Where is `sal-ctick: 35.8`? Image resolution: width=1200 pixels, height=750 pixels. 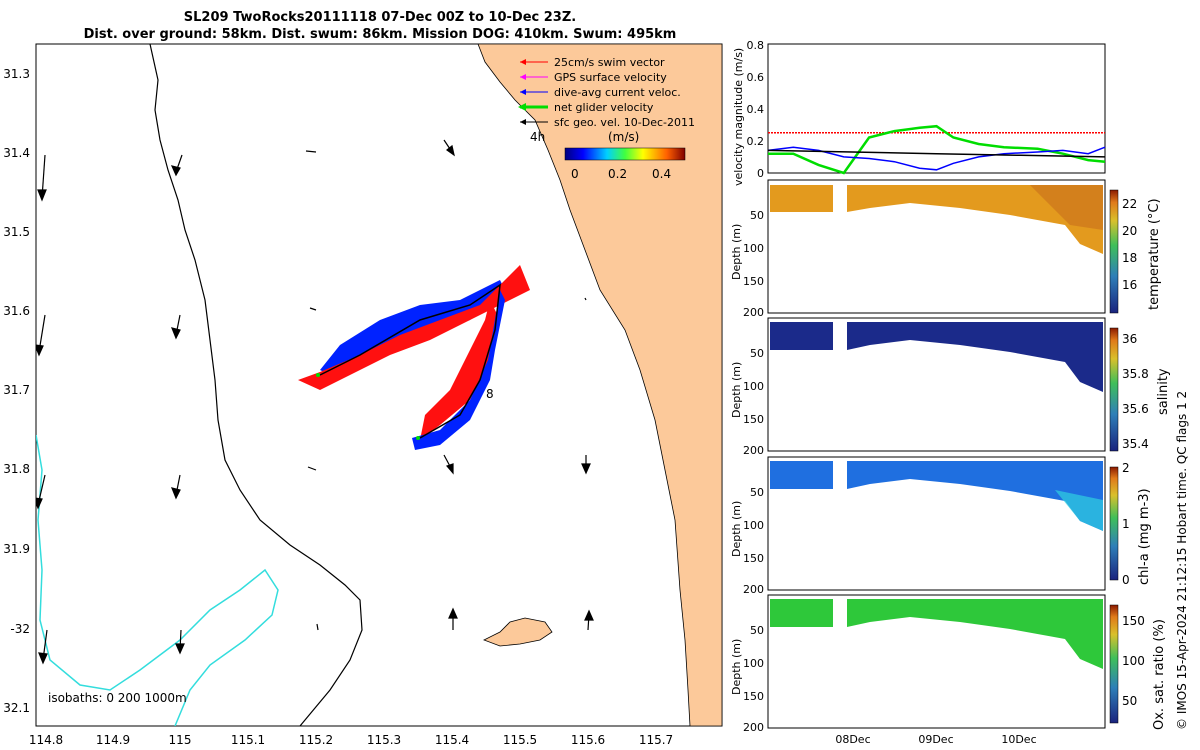 sal-ctick: 35.8 is located at coordinates (1135, 374).